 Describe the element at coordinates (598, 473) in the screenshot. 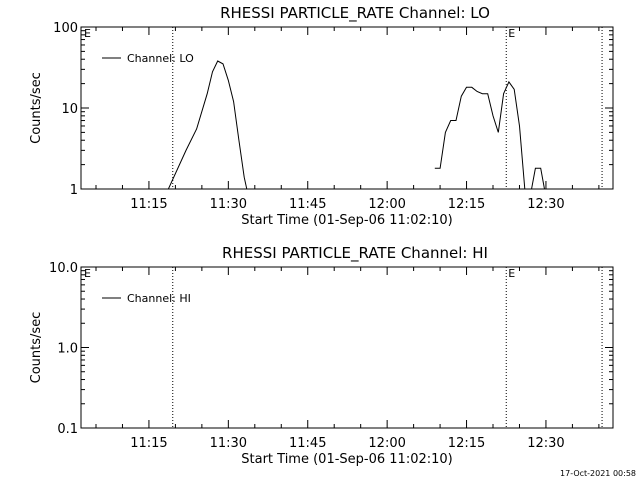

I see `plot-timestamp: 17-Oct-2021 00:58` at that location.